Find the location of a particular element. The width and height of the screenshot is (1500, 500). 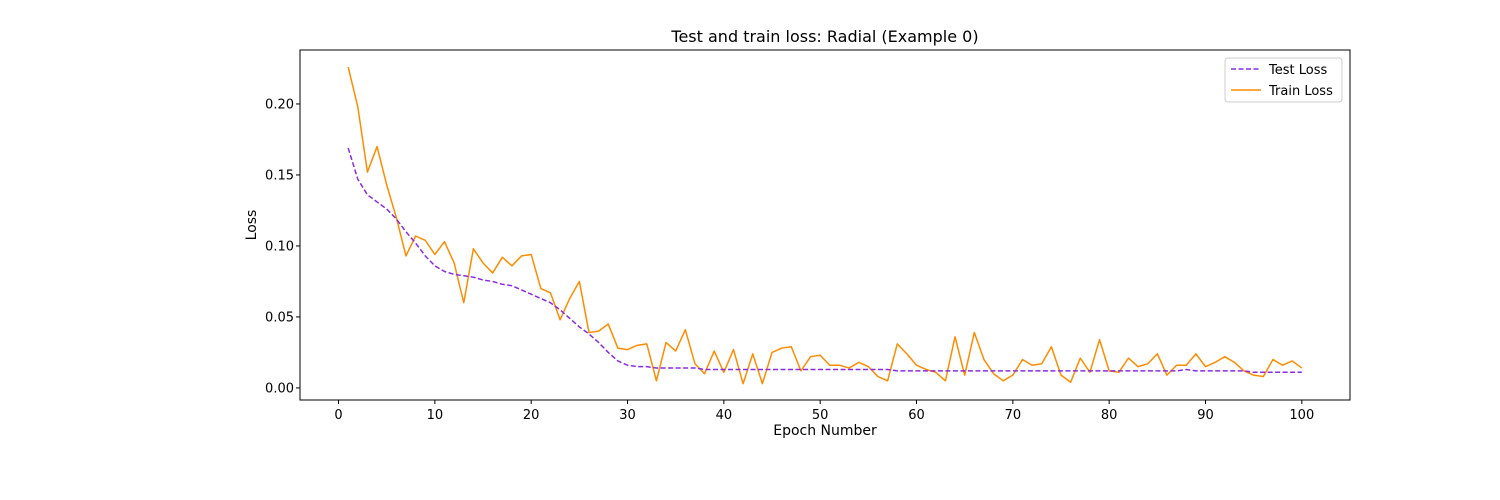

x-tick-label: 50 is located at coordinates (820, 415).